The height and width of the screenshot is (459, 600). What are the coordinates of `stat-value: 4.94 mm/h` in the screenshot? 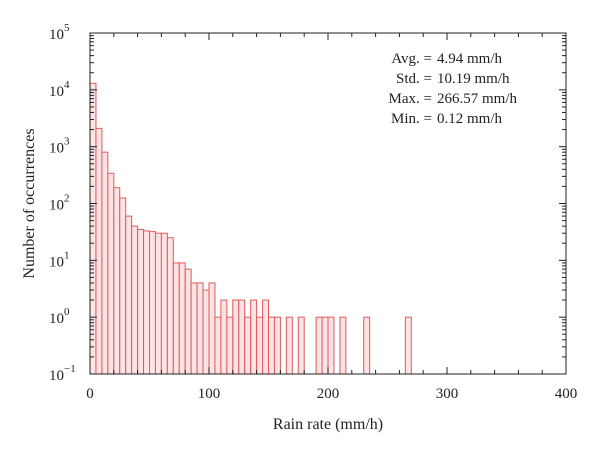 It's located at (470, 59).